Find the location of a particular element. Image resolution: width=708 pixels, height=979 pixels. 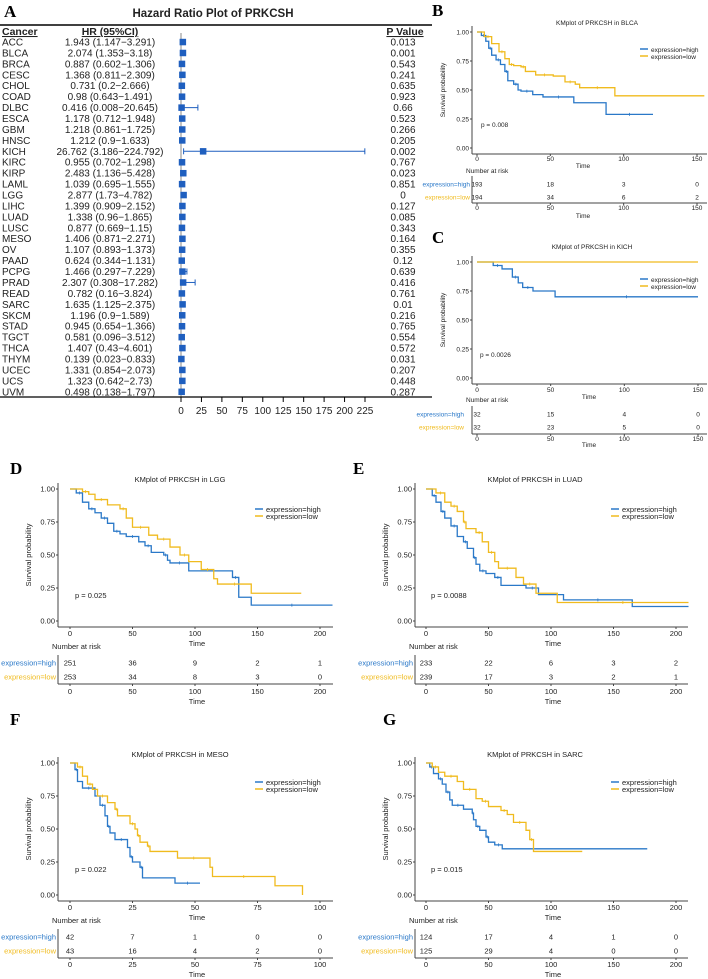

y-tick-label: 0.75 is located at coordinates (47, 522).